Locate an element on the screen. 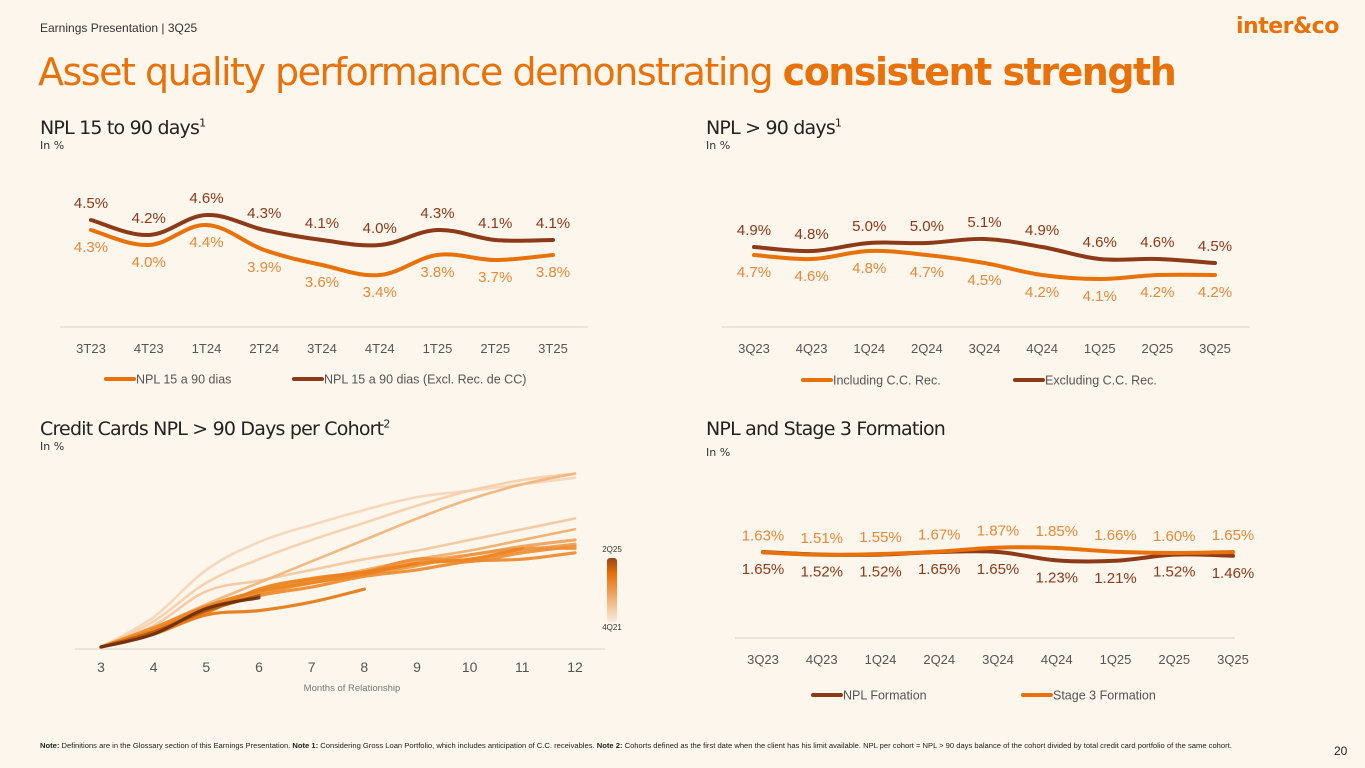 The height and width of the screenshot is (768, 1365). legend-label: Including C.C. Rec. is located at coordinates (887, 381).